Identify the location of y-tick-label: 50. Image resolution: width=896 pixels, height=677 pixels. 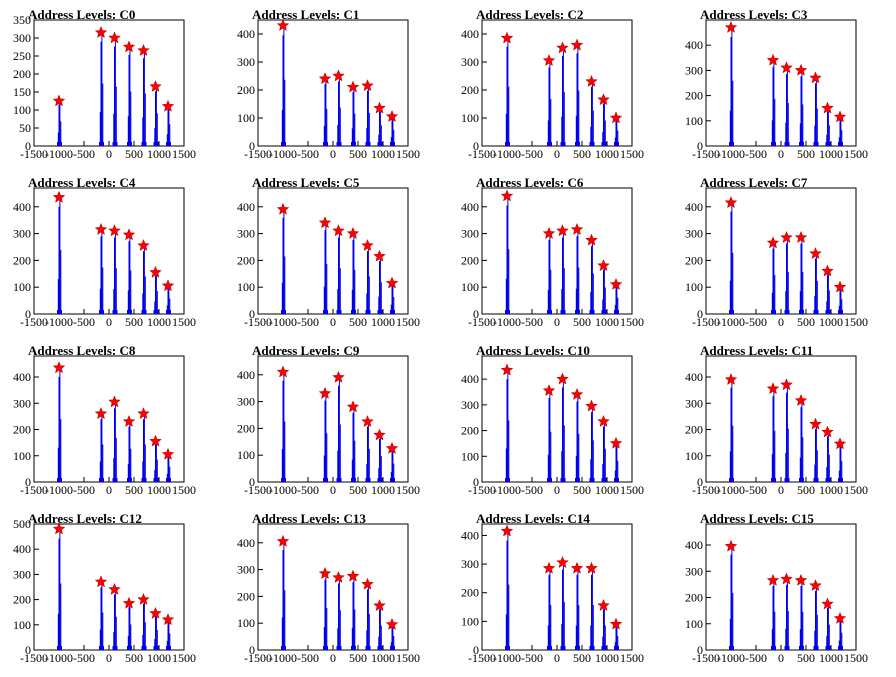
(25, 128).